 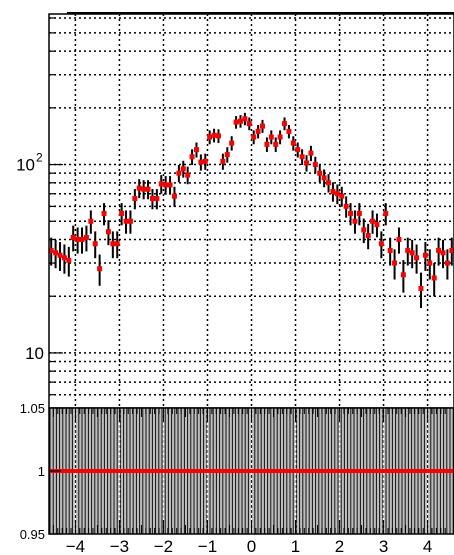 I want to click on x-tick-label: 0, so click(x=251, y=546).